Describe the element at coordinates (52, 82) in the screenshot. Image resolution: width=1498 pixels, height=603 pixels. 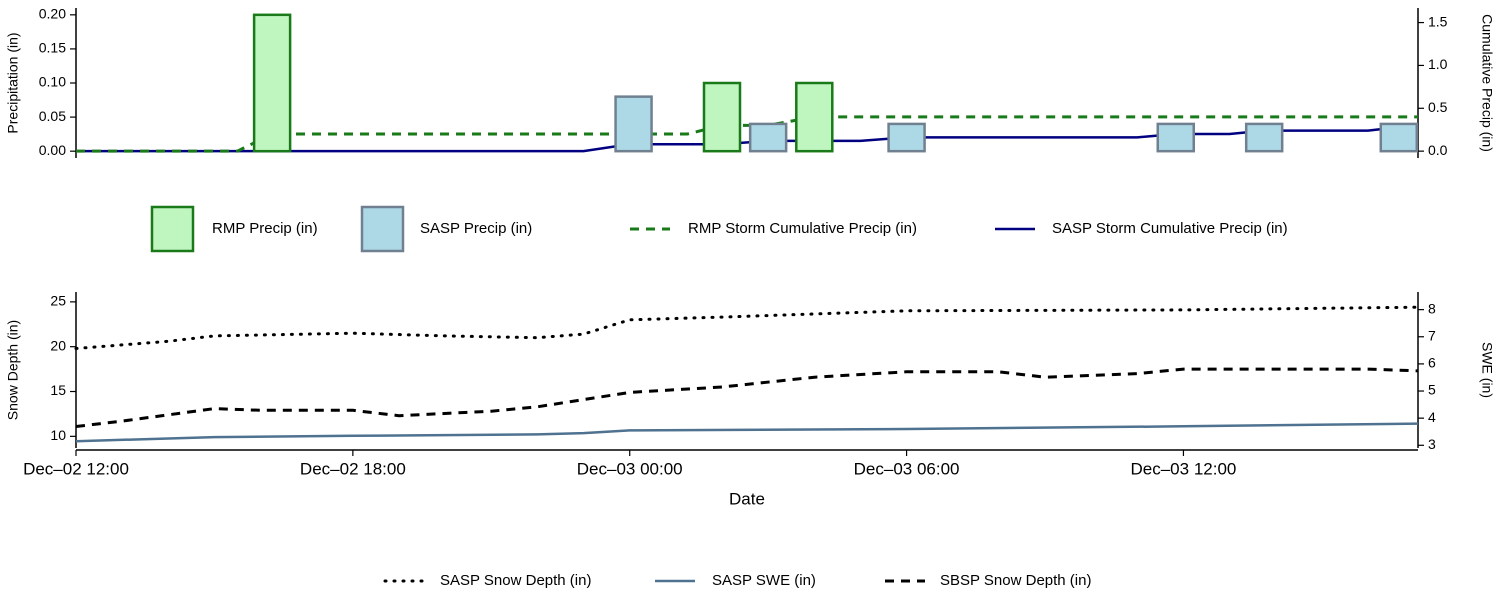
I see `y-tick-label: 0.10` at that location.